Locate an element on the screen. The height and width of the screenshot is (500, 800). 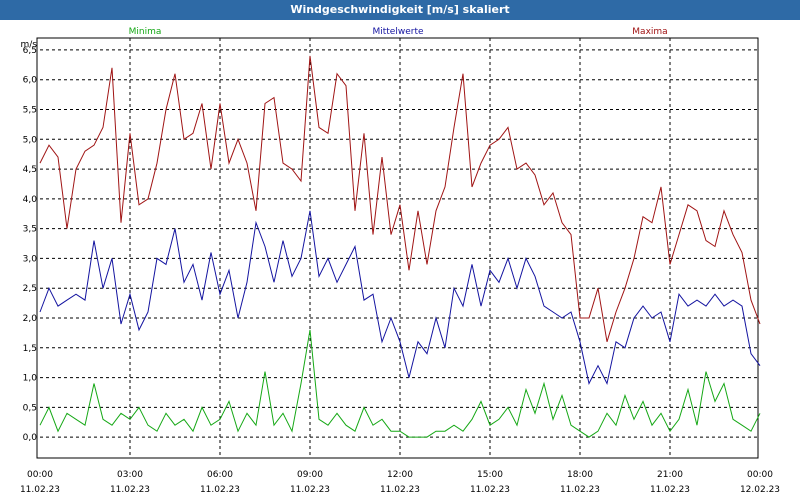
y-tick-label: 2,0 is located at coordinates (30, 319).